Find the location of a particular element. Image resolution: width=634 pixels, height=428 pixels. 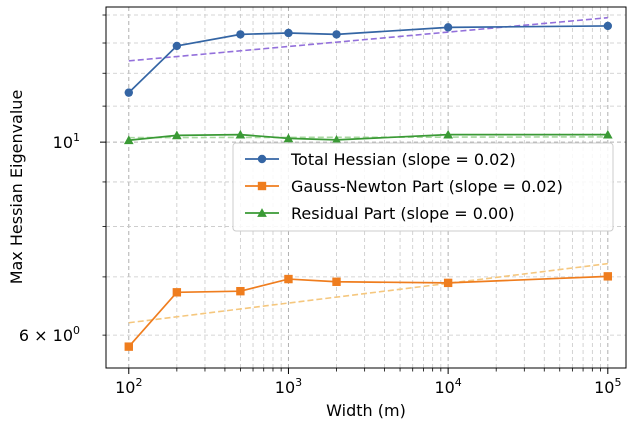

x-tick-label: 10² is located at coordinates (128, 386).